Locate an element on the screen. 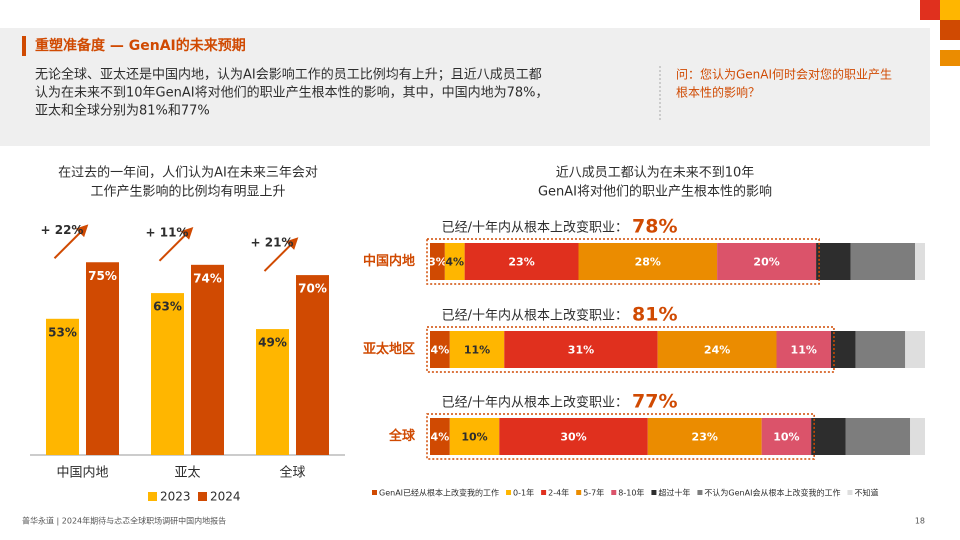 The width and height of the screenshot is (960, 540). segment-label: 3% is located at coordinates (437, 262).